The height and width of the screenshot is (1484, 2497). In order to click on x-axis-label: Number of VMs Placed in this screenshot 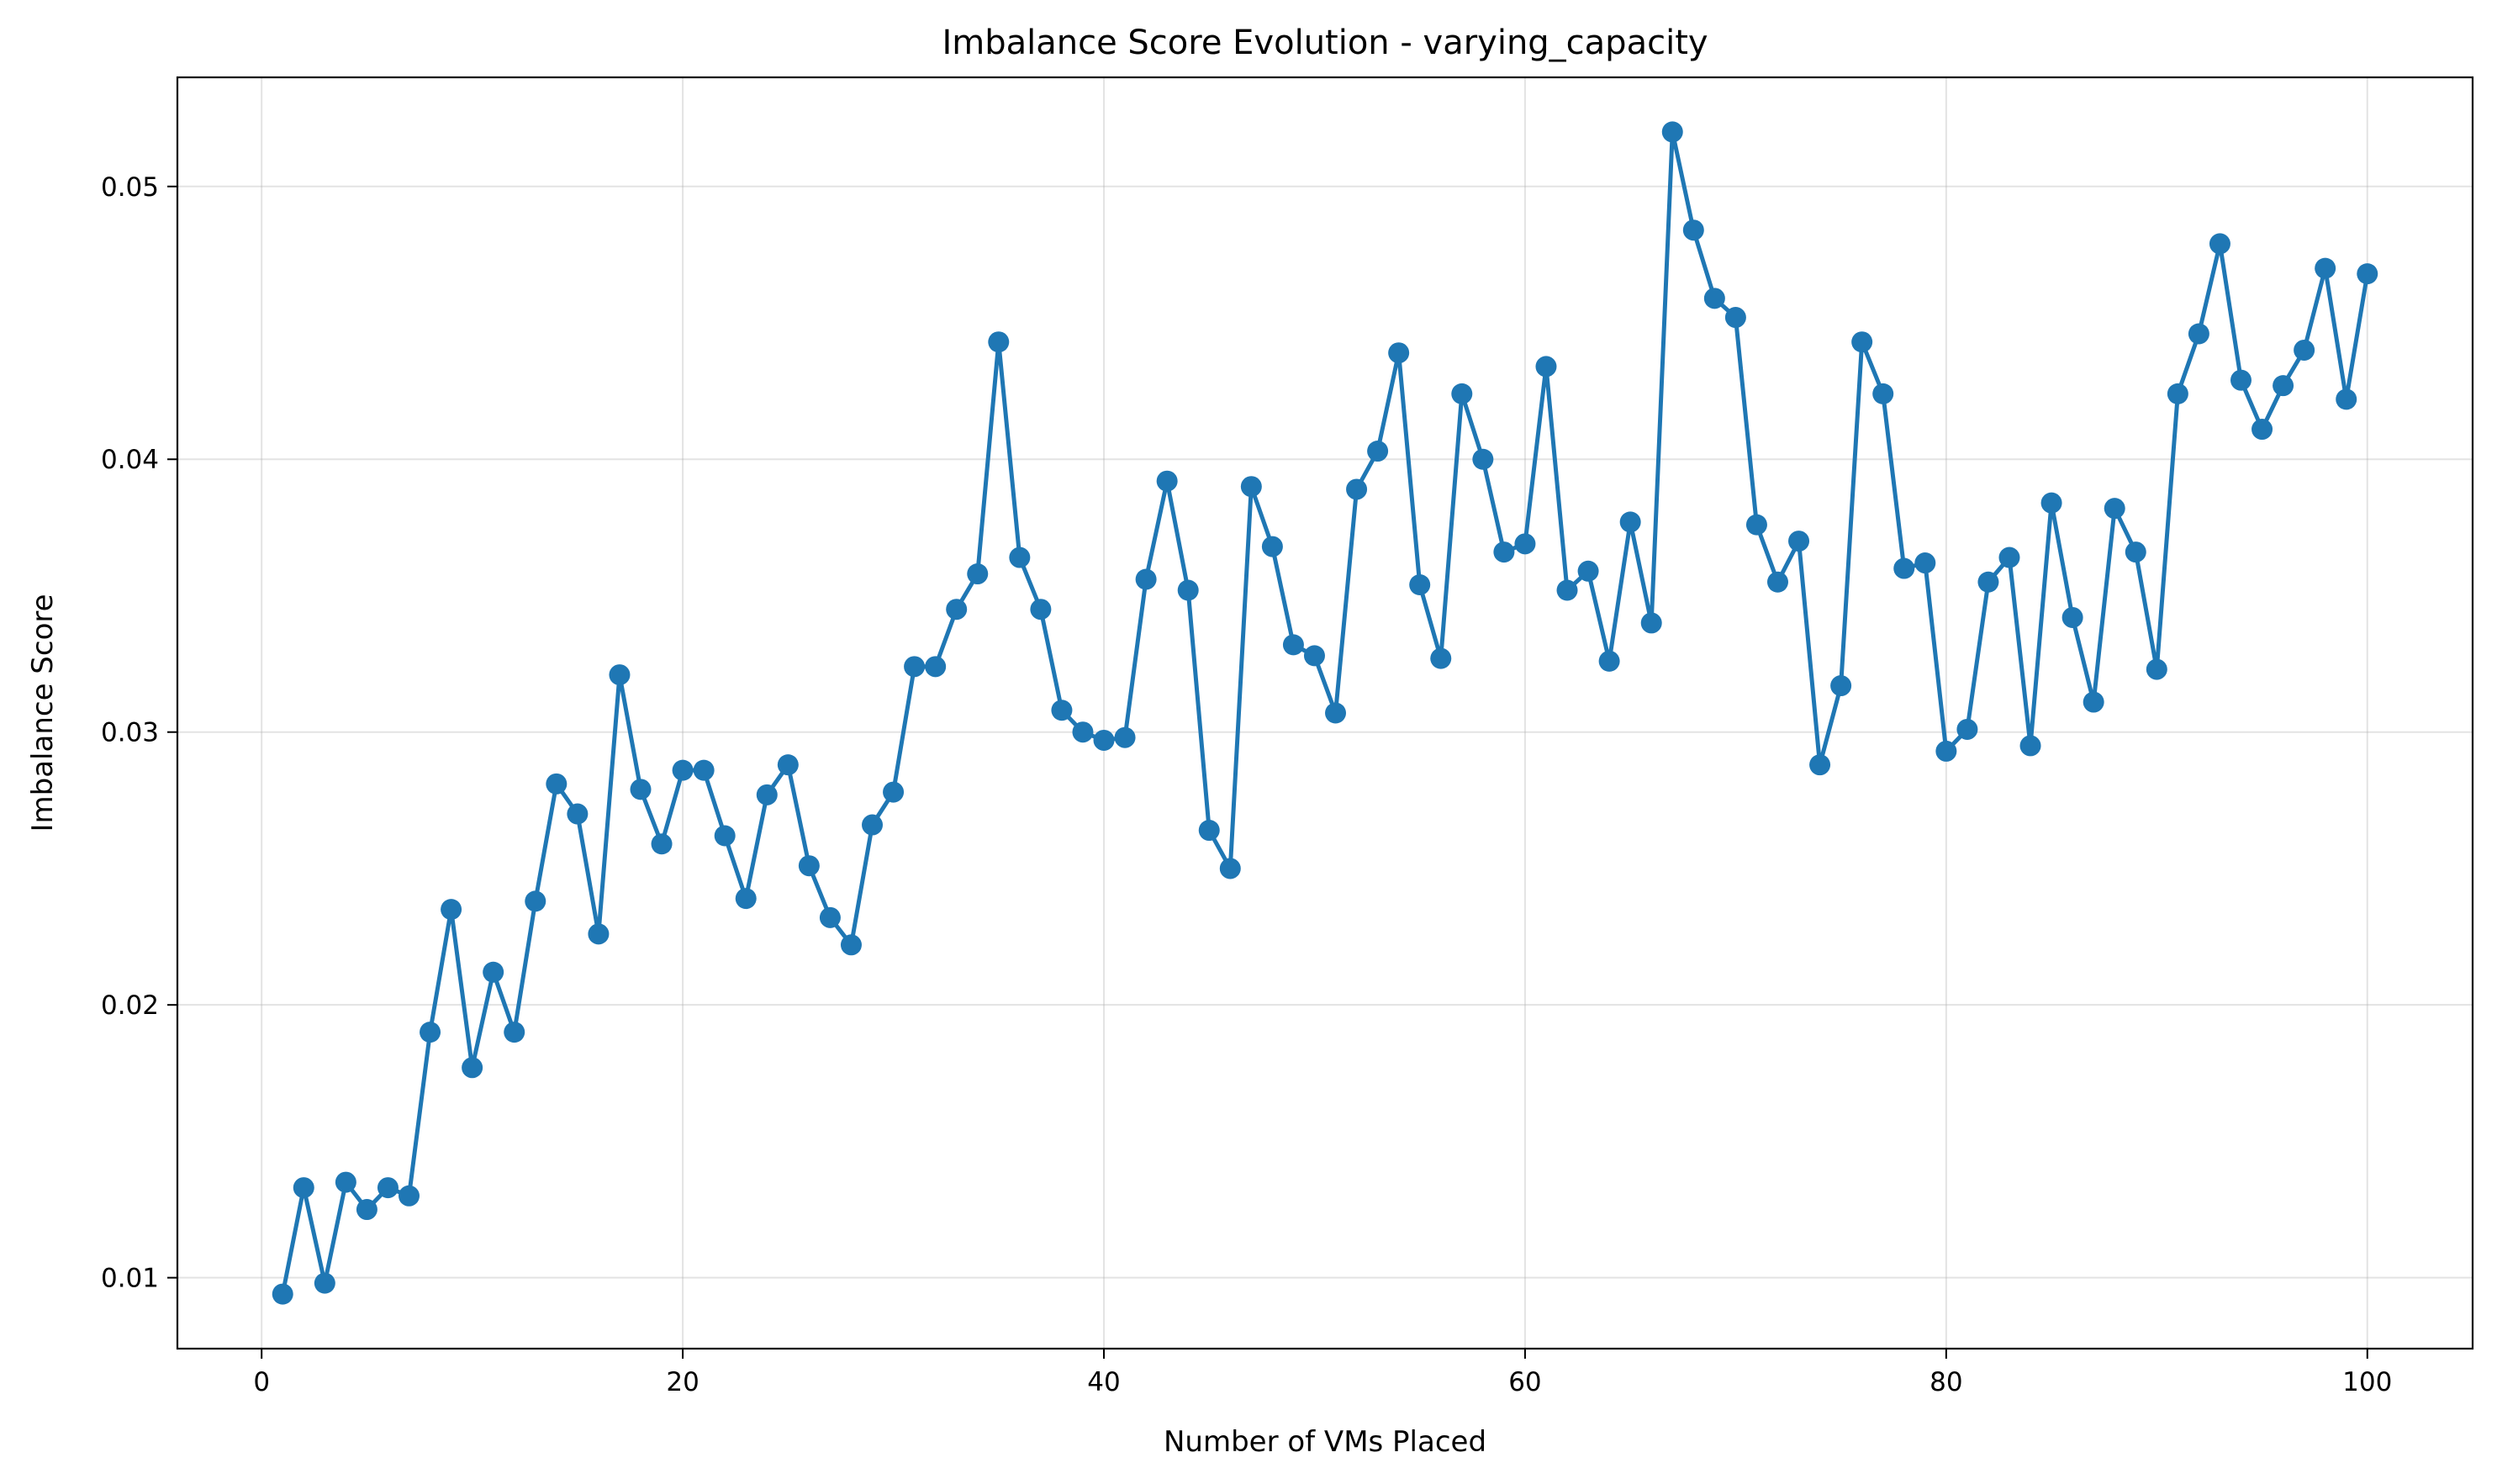, I will do `click(1325, 1442)`.